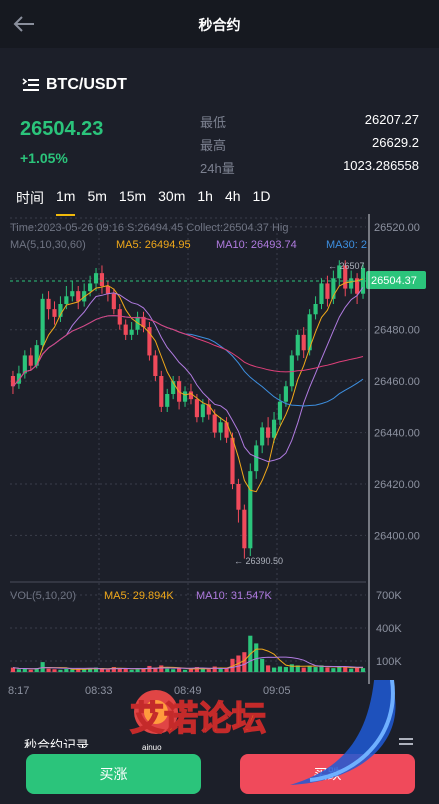 Image resolution: width=439 pixels, height=804 pixels. Describe the element at coordinates (213, 145) in the screenshot. I see `high-label: 最高` at that location.